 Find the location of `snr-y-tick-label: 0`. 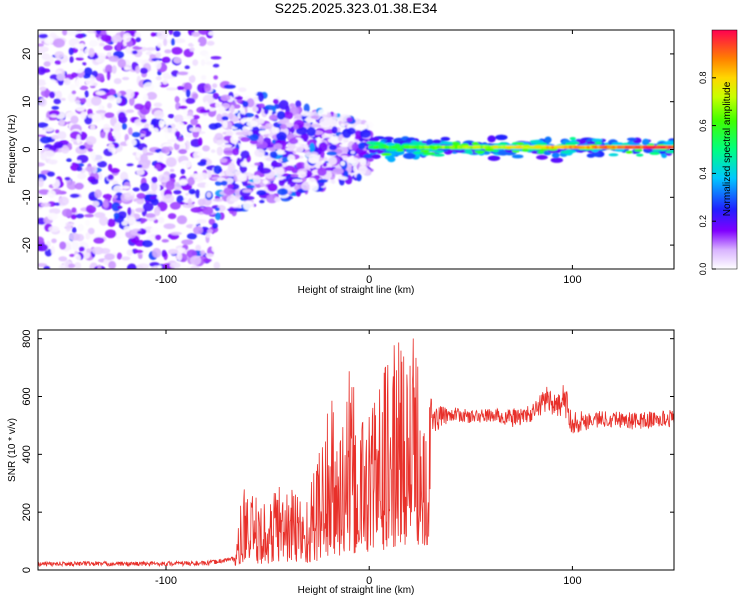

snr-y-tick-label: 0 is located at coordinates (27, 570).